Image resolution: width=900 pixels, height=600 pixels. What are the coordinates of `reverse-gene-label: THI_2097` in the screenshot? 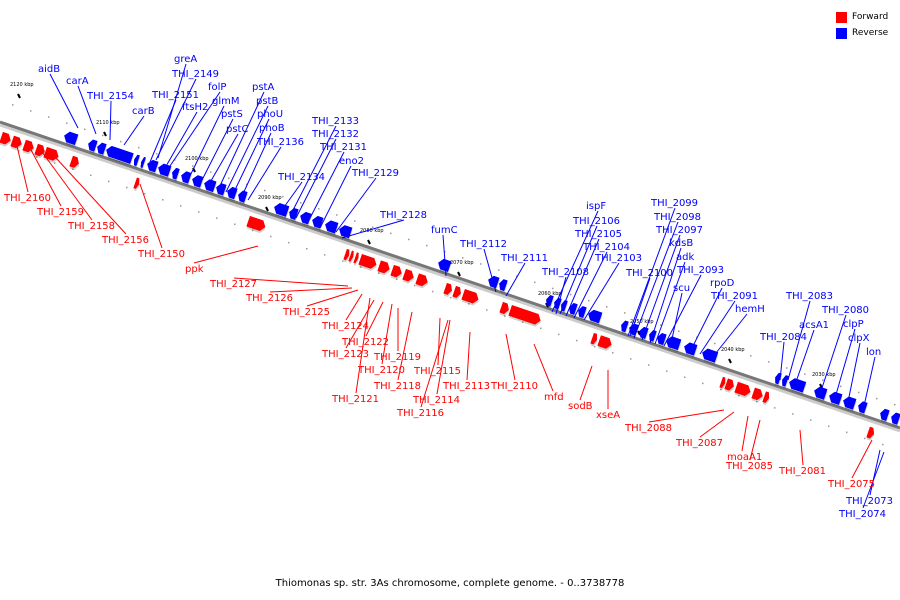 It's located at (679, 230).